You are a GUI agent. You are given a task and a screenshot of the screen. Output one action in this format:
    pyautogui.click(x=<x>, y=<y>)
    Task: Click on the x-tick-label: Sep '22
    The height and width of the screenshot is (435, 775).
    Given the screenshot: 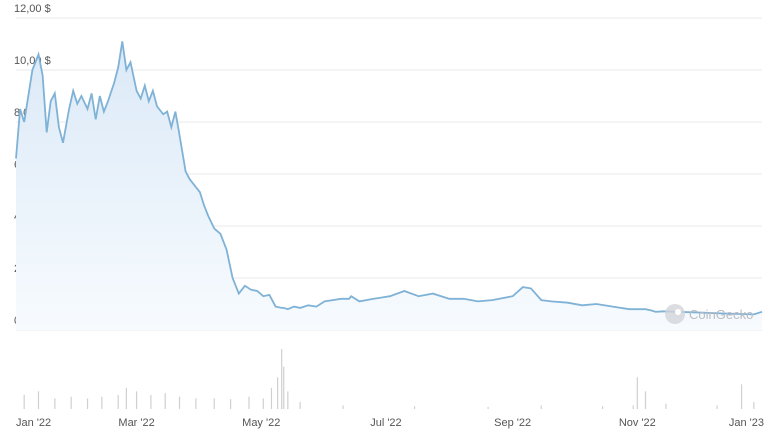 What is the action you would take?
    pyautogui.click(x=512, y=423)
    